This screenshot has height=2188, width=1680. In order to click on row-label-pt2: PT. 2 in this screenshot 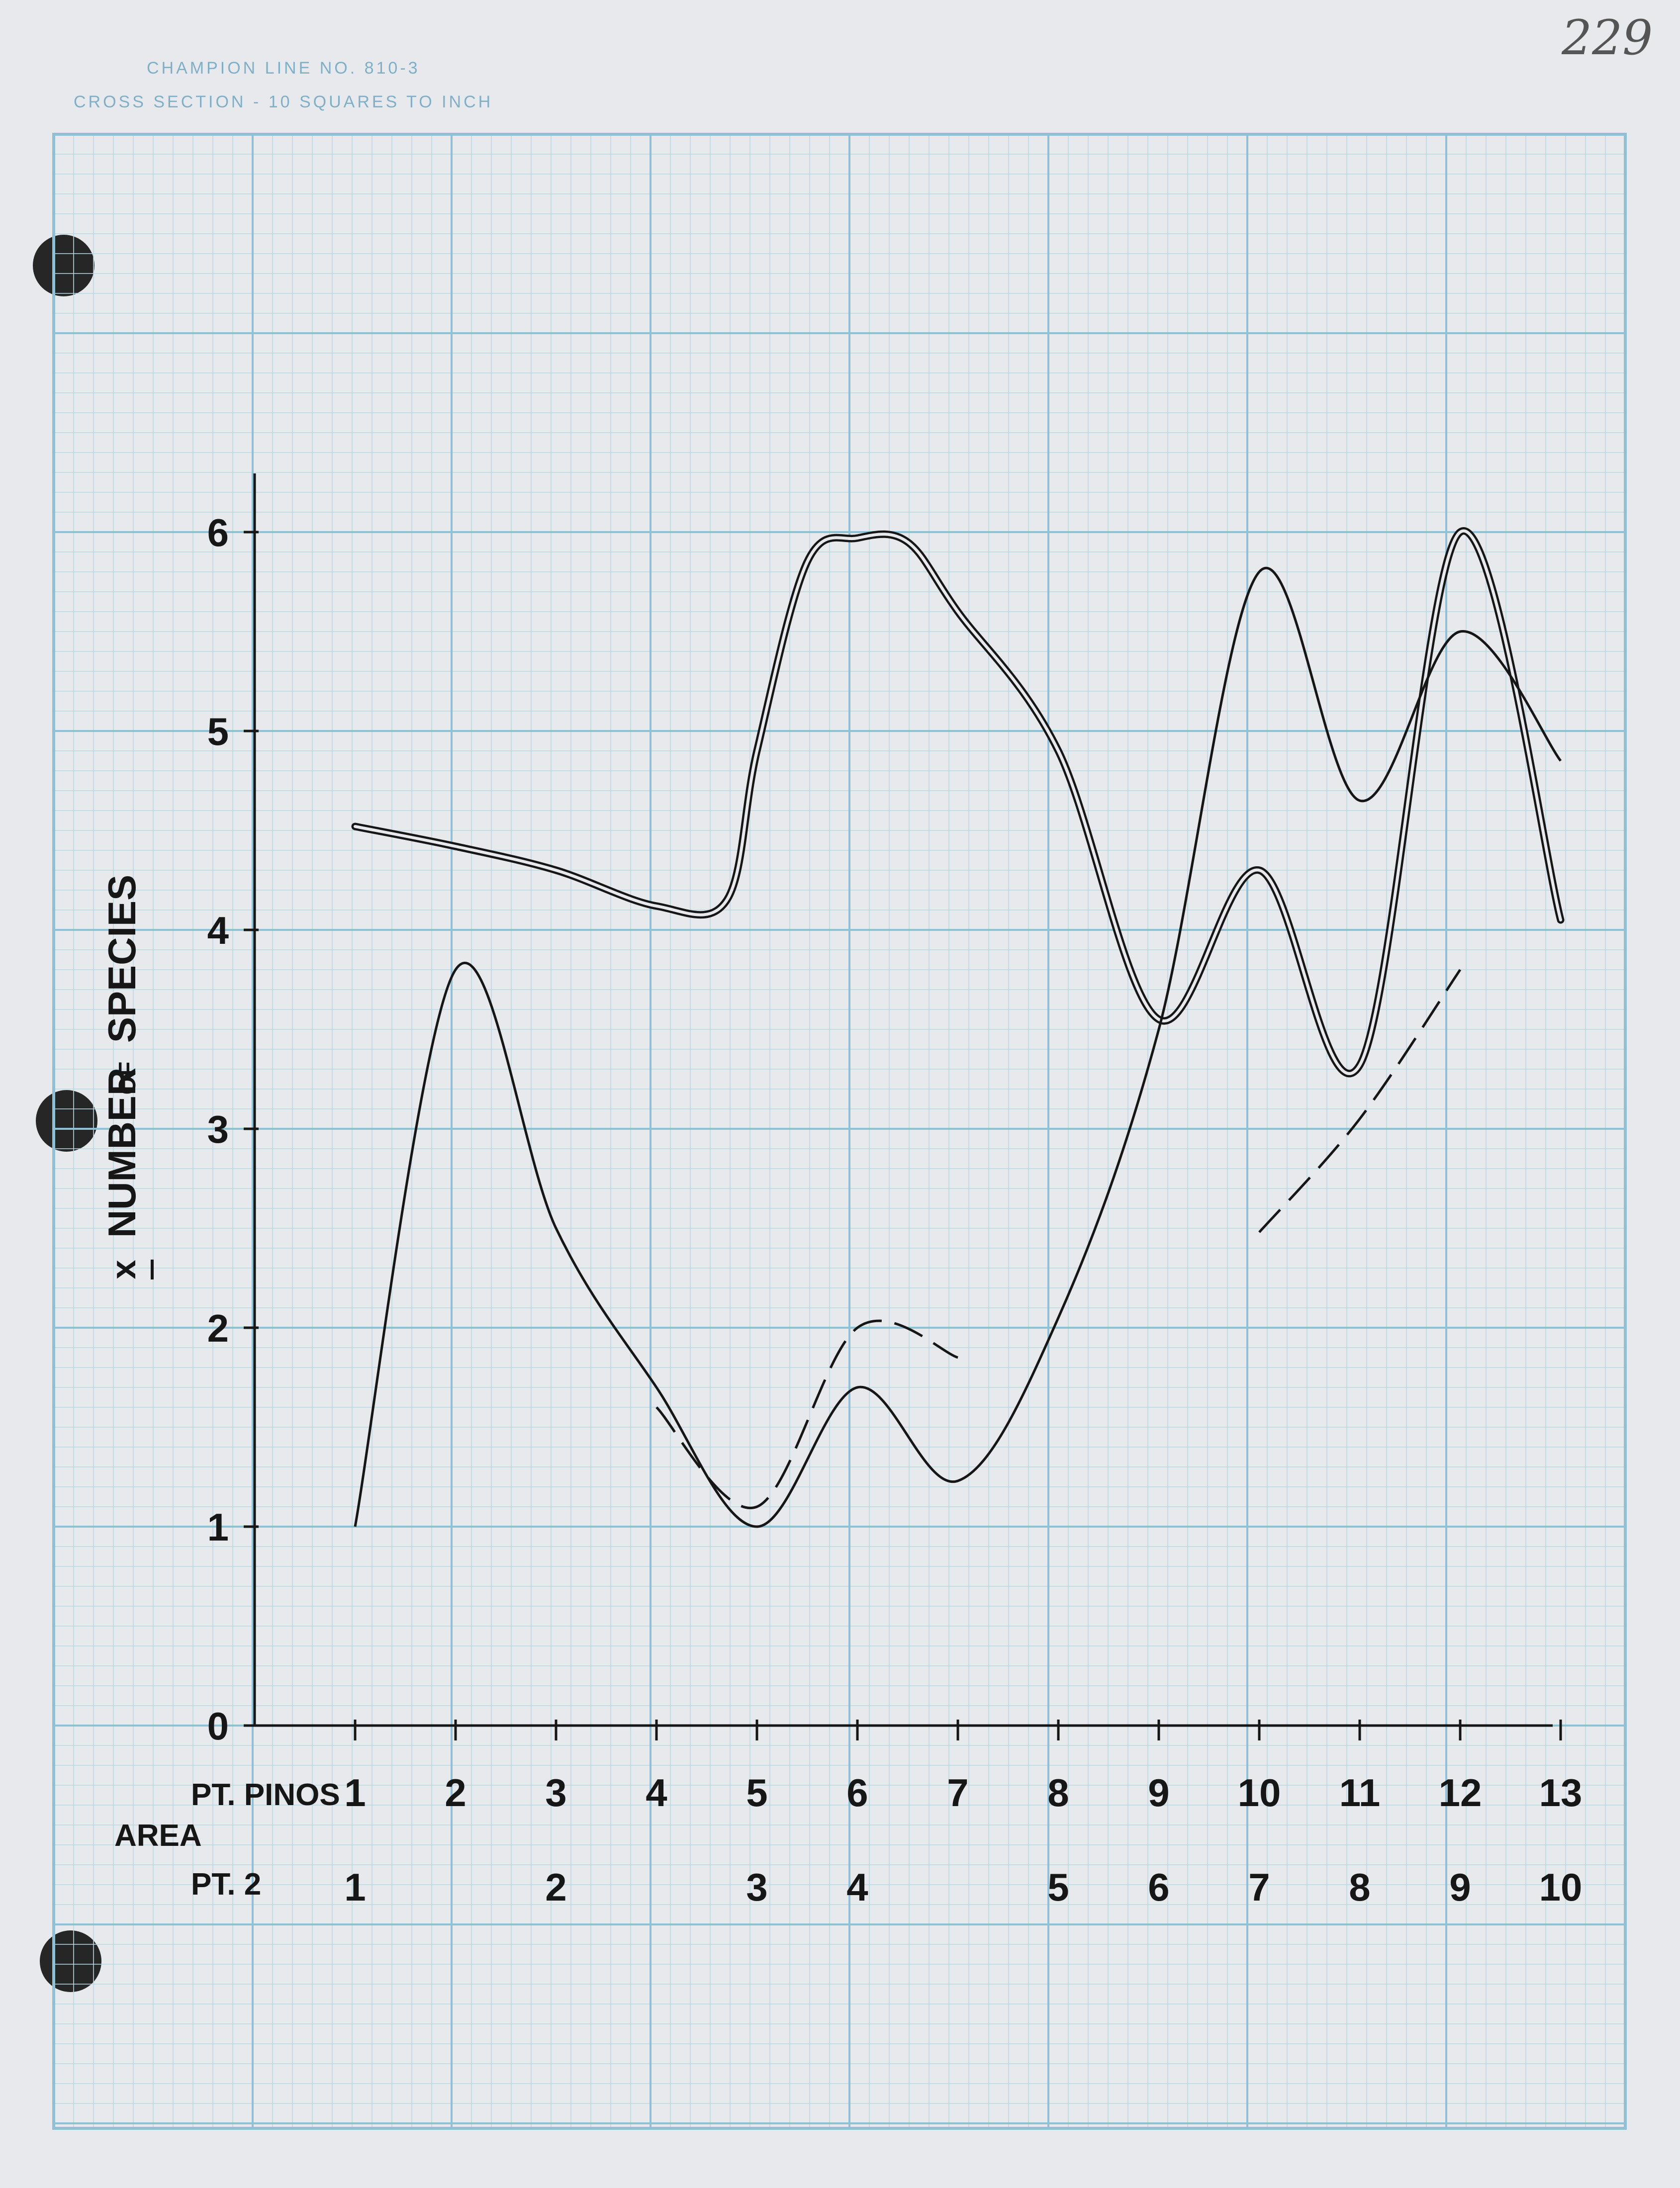, I will do `click(226, 1885)`.